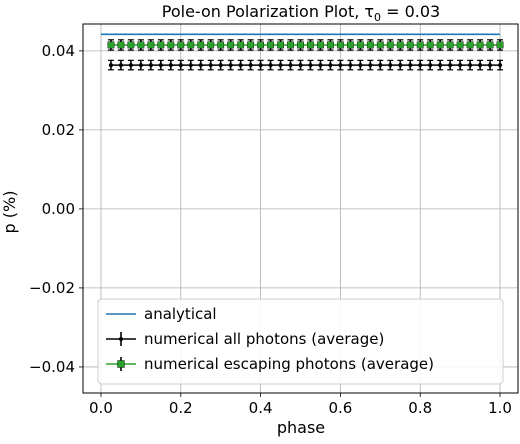 This screenshot has height=444, width=520. I want to click on x-tick-label: 1.0, so click(500, 408).